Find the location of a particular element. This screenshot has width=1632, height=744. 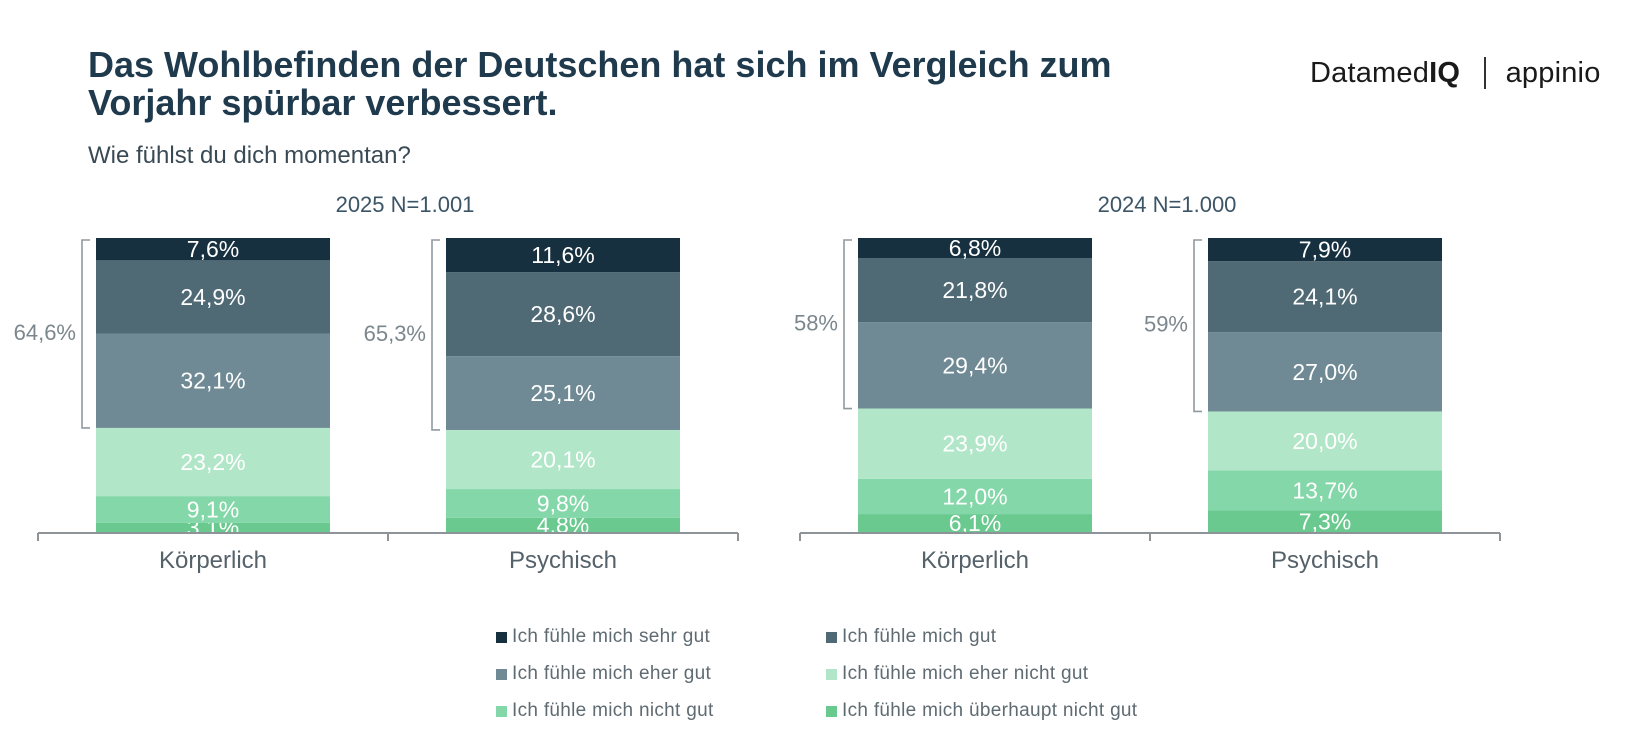

data-label: 11,6% is located at coordinates (563, 255).